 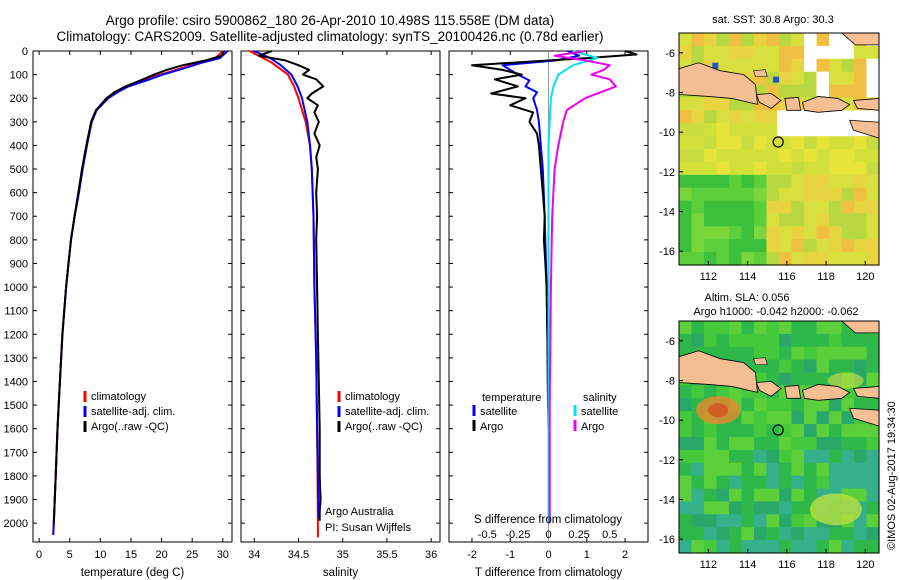 What do you see at coordinates (835, 509) in the screenshot?
I see `map-bottom-yellow-patch` at bounding box center [835, 509].